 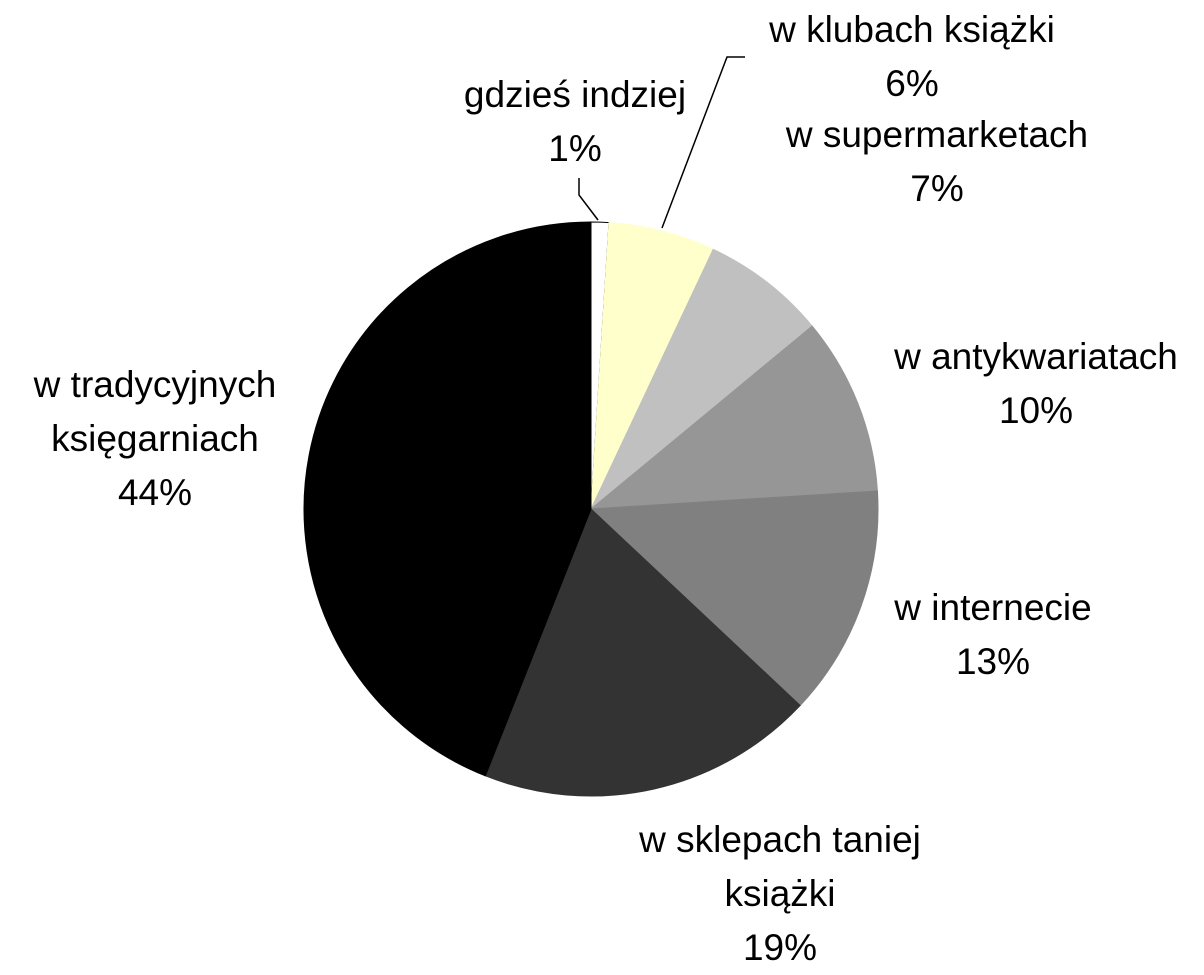 I want to click on category-label: w supermarketach, so click(x=937, y=134).